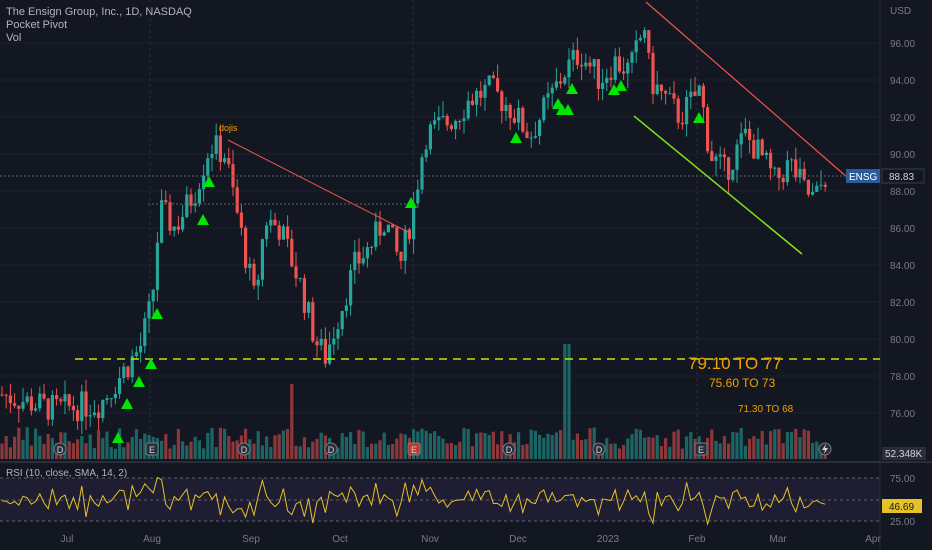 The height and width of the screenshot is (550, 932). I want to click on rsi-tick-75: 75.00, so click(902, 479).